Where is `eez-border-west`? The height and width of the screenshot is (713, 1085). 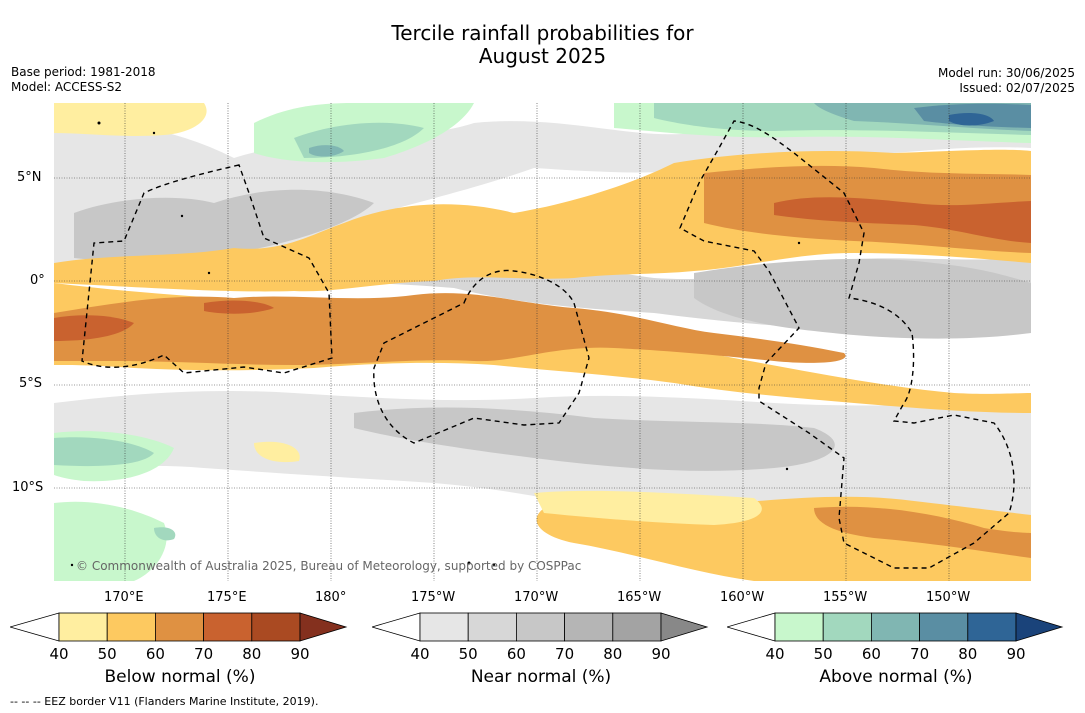
eez-border-west is located at coordinates (207, 269).